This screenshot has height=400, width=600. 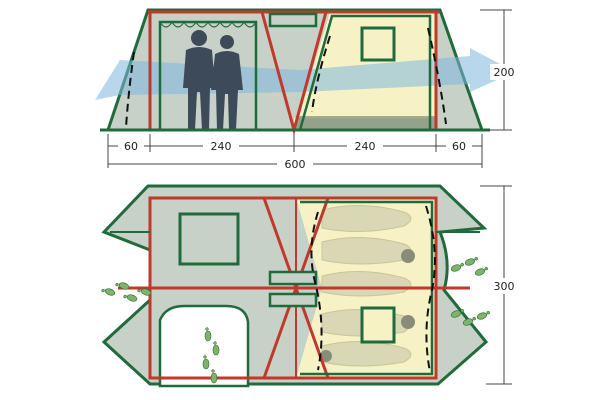 I want to click on side-curtain, so click(x=208, y=24).